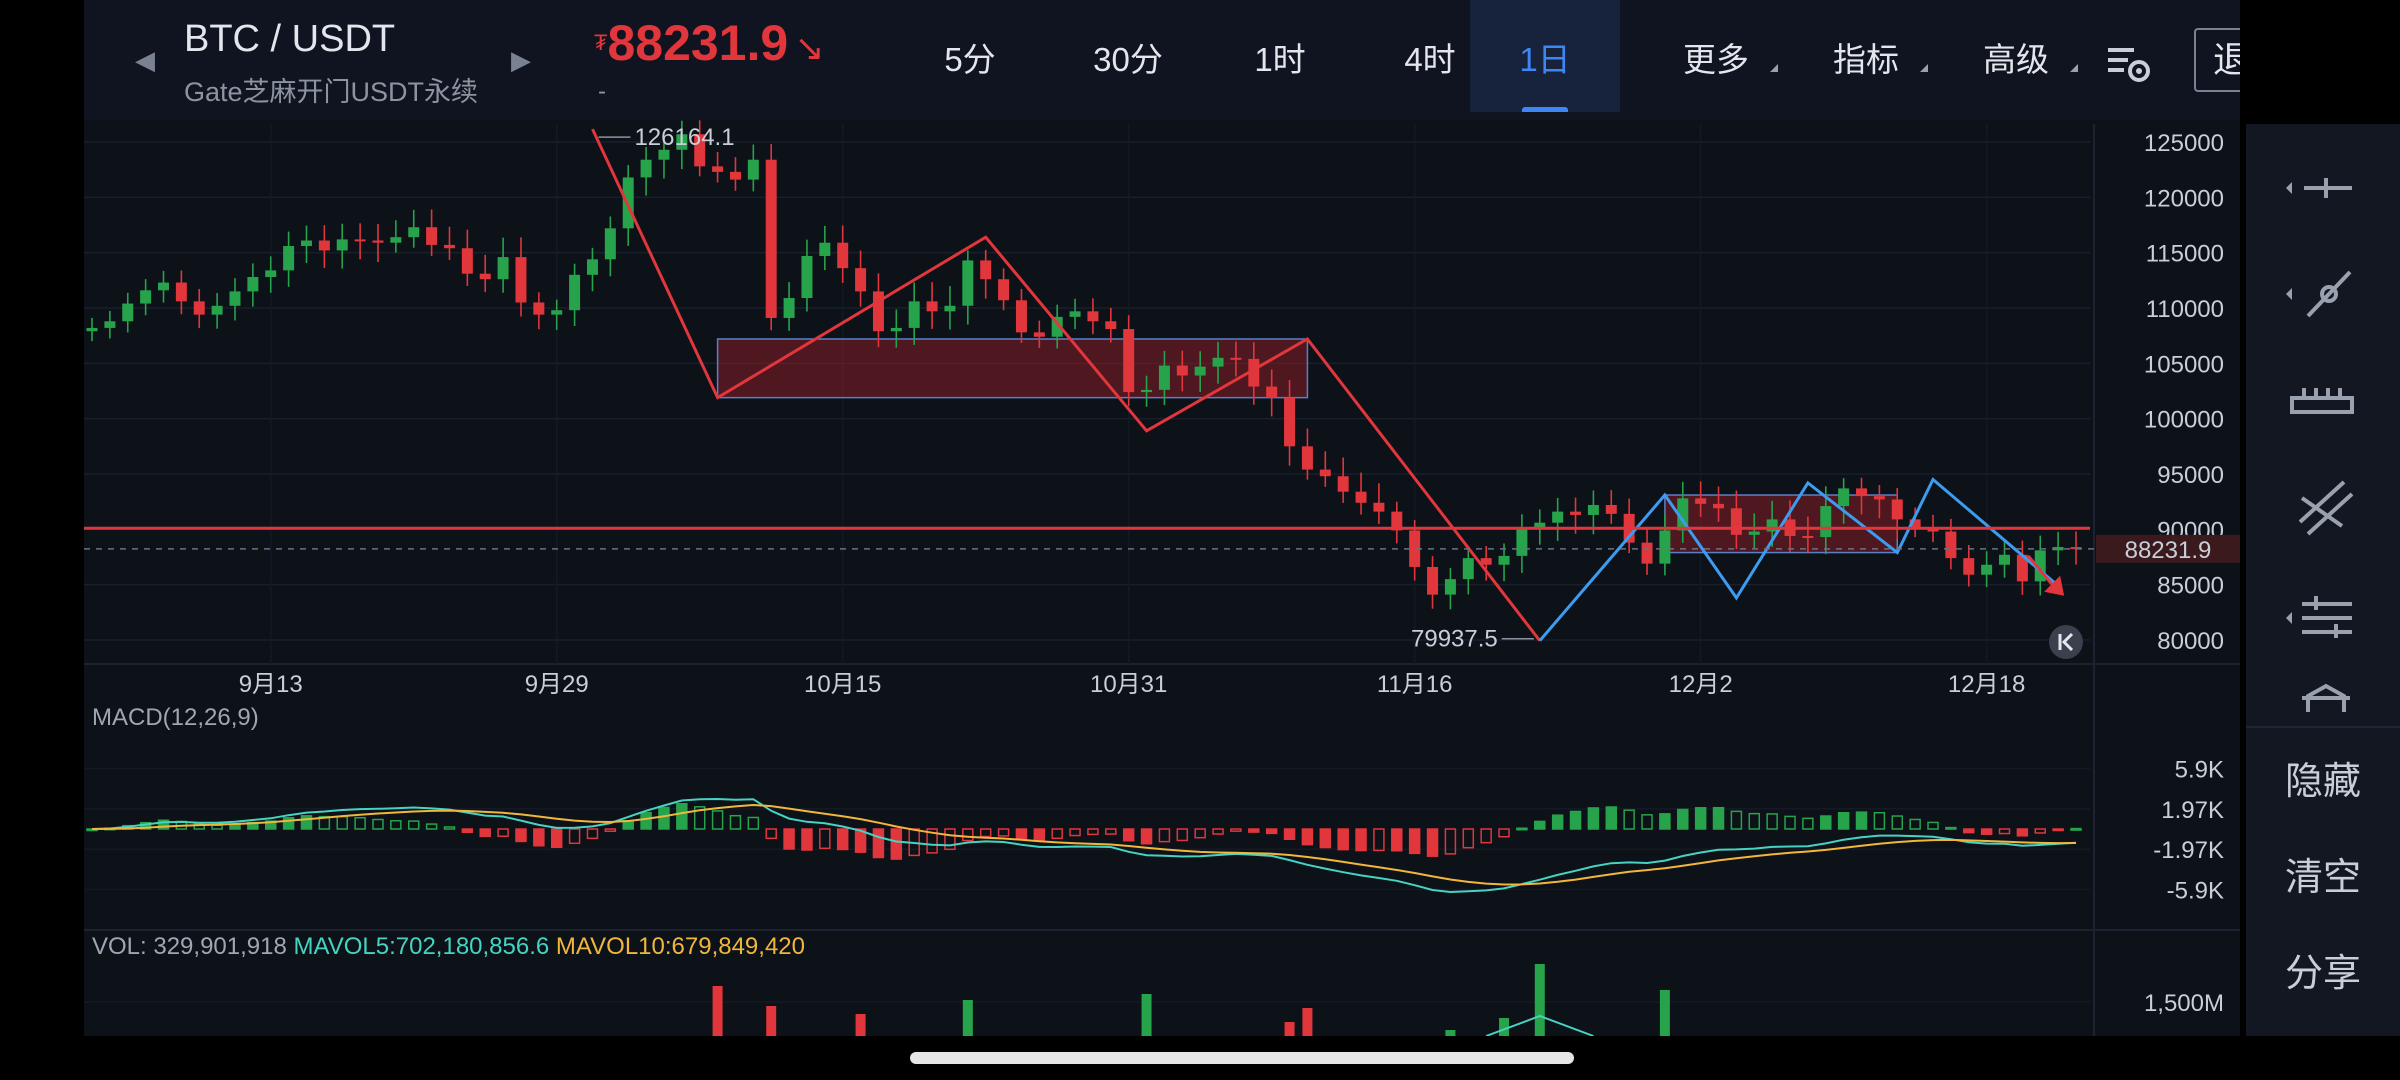  What do you see at coordinates (290, 39) in the screenshot?
I see `pair-name: BTC / USDT` at bounding box center [290, 39].